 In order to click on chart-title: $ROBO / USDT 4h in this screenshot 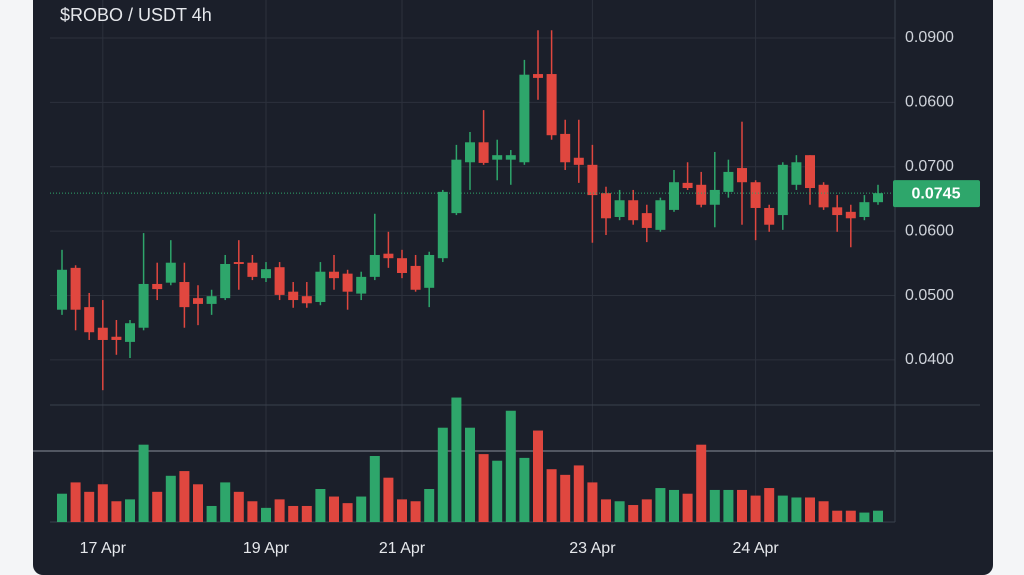, I will do `click(136, 15)`.